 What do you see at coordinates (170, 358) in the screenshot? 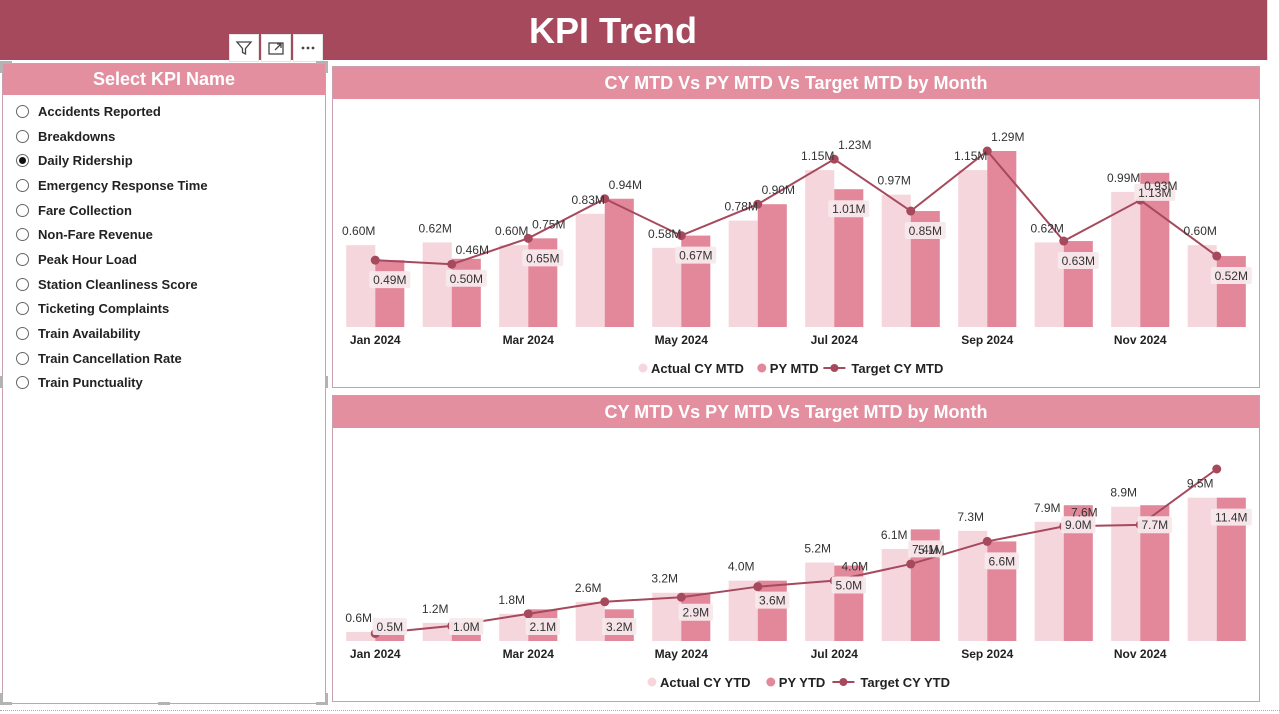
I see `slicer-item: Train Cancellation Rate` at bounding box center [170, 358].